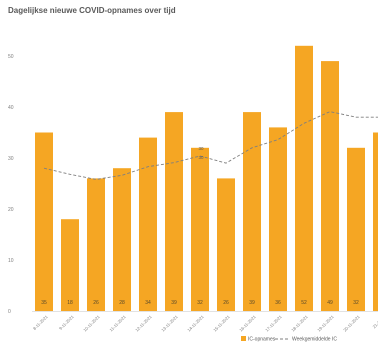  I want to click on x-tick-label: 8-11-2021, so click(40, 322).